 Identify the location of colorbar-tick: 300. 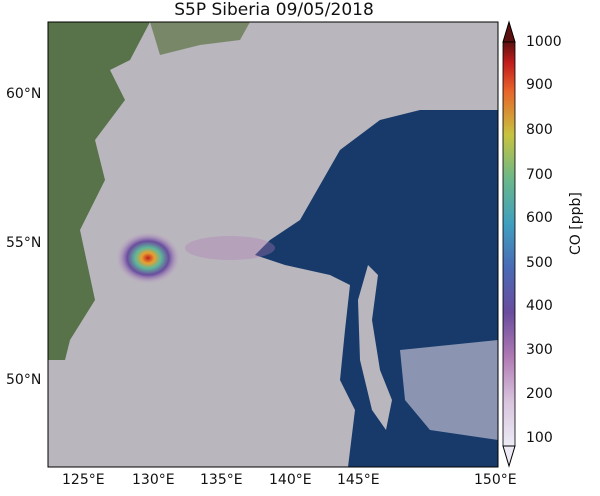
(539, 350).